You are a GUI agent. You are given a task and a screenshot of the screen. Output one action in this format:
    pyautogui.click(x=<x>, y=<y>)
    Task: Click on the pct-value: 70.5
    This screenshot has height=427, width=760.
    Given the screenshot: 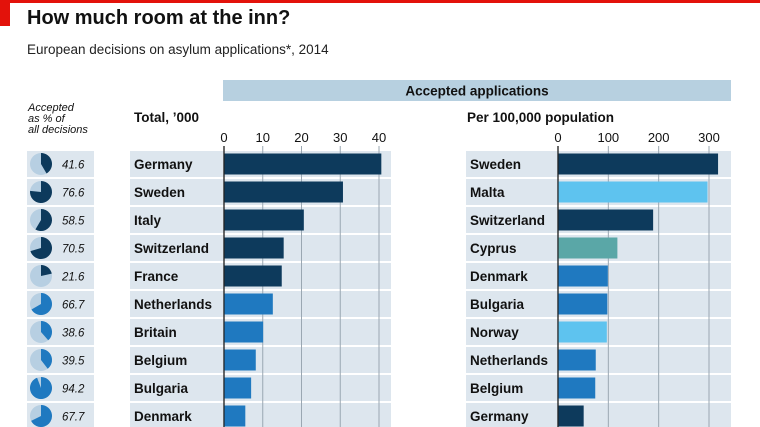 What is the action you would take?
    pyautogui.click(x=73, y=250)
    